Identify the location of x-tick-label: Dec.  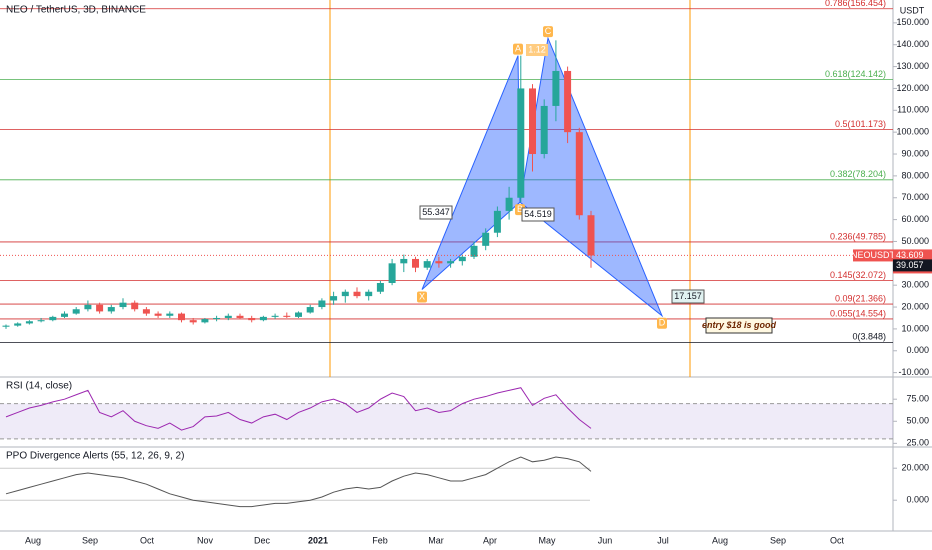
(262, 540).